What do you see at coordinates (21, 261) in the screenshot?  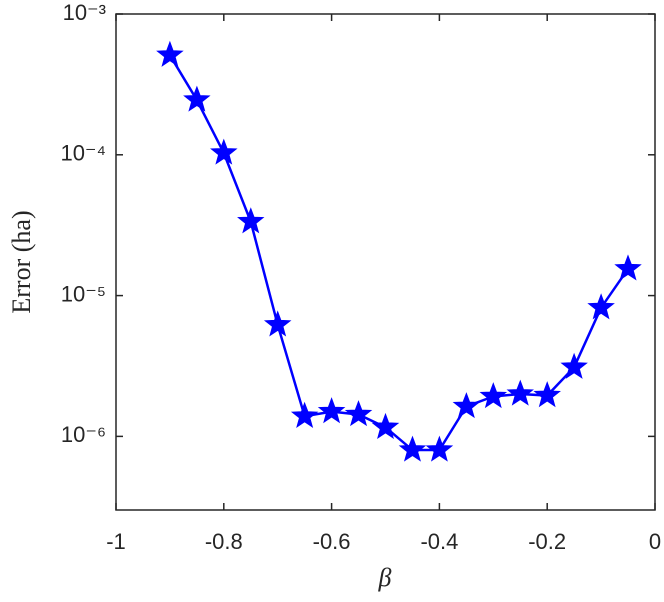 I see `y-axis-label: Error (ha)` at bounding box center [21, 261].